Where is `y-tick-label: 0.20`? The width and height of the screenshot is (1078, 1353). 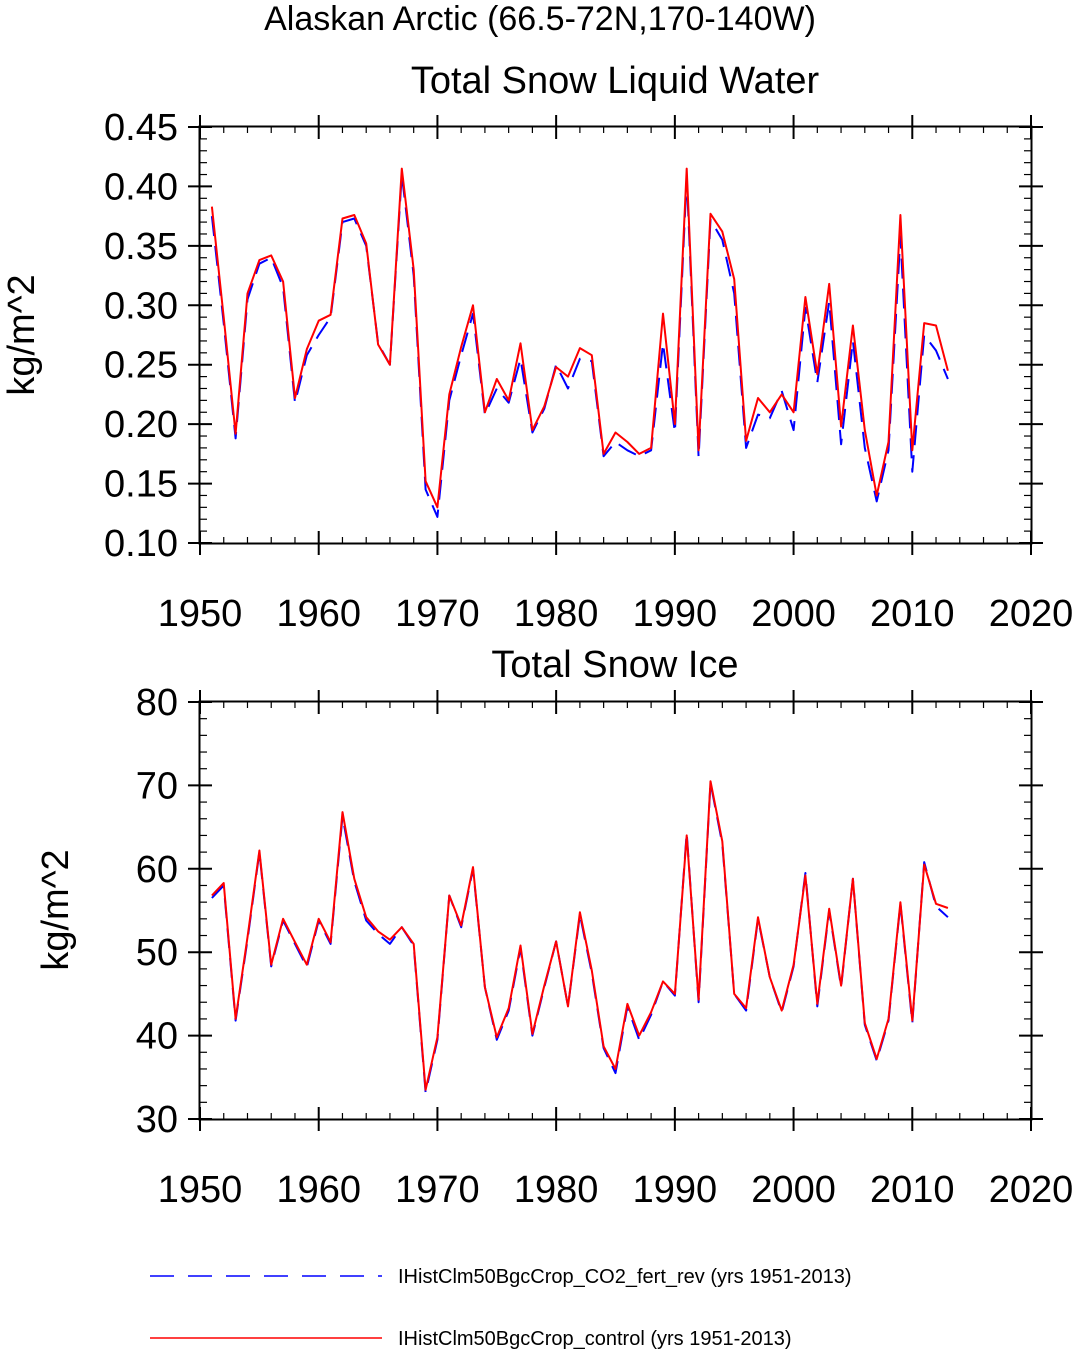
y-tick-label: 0.20 is located at coordinates (141, 425).